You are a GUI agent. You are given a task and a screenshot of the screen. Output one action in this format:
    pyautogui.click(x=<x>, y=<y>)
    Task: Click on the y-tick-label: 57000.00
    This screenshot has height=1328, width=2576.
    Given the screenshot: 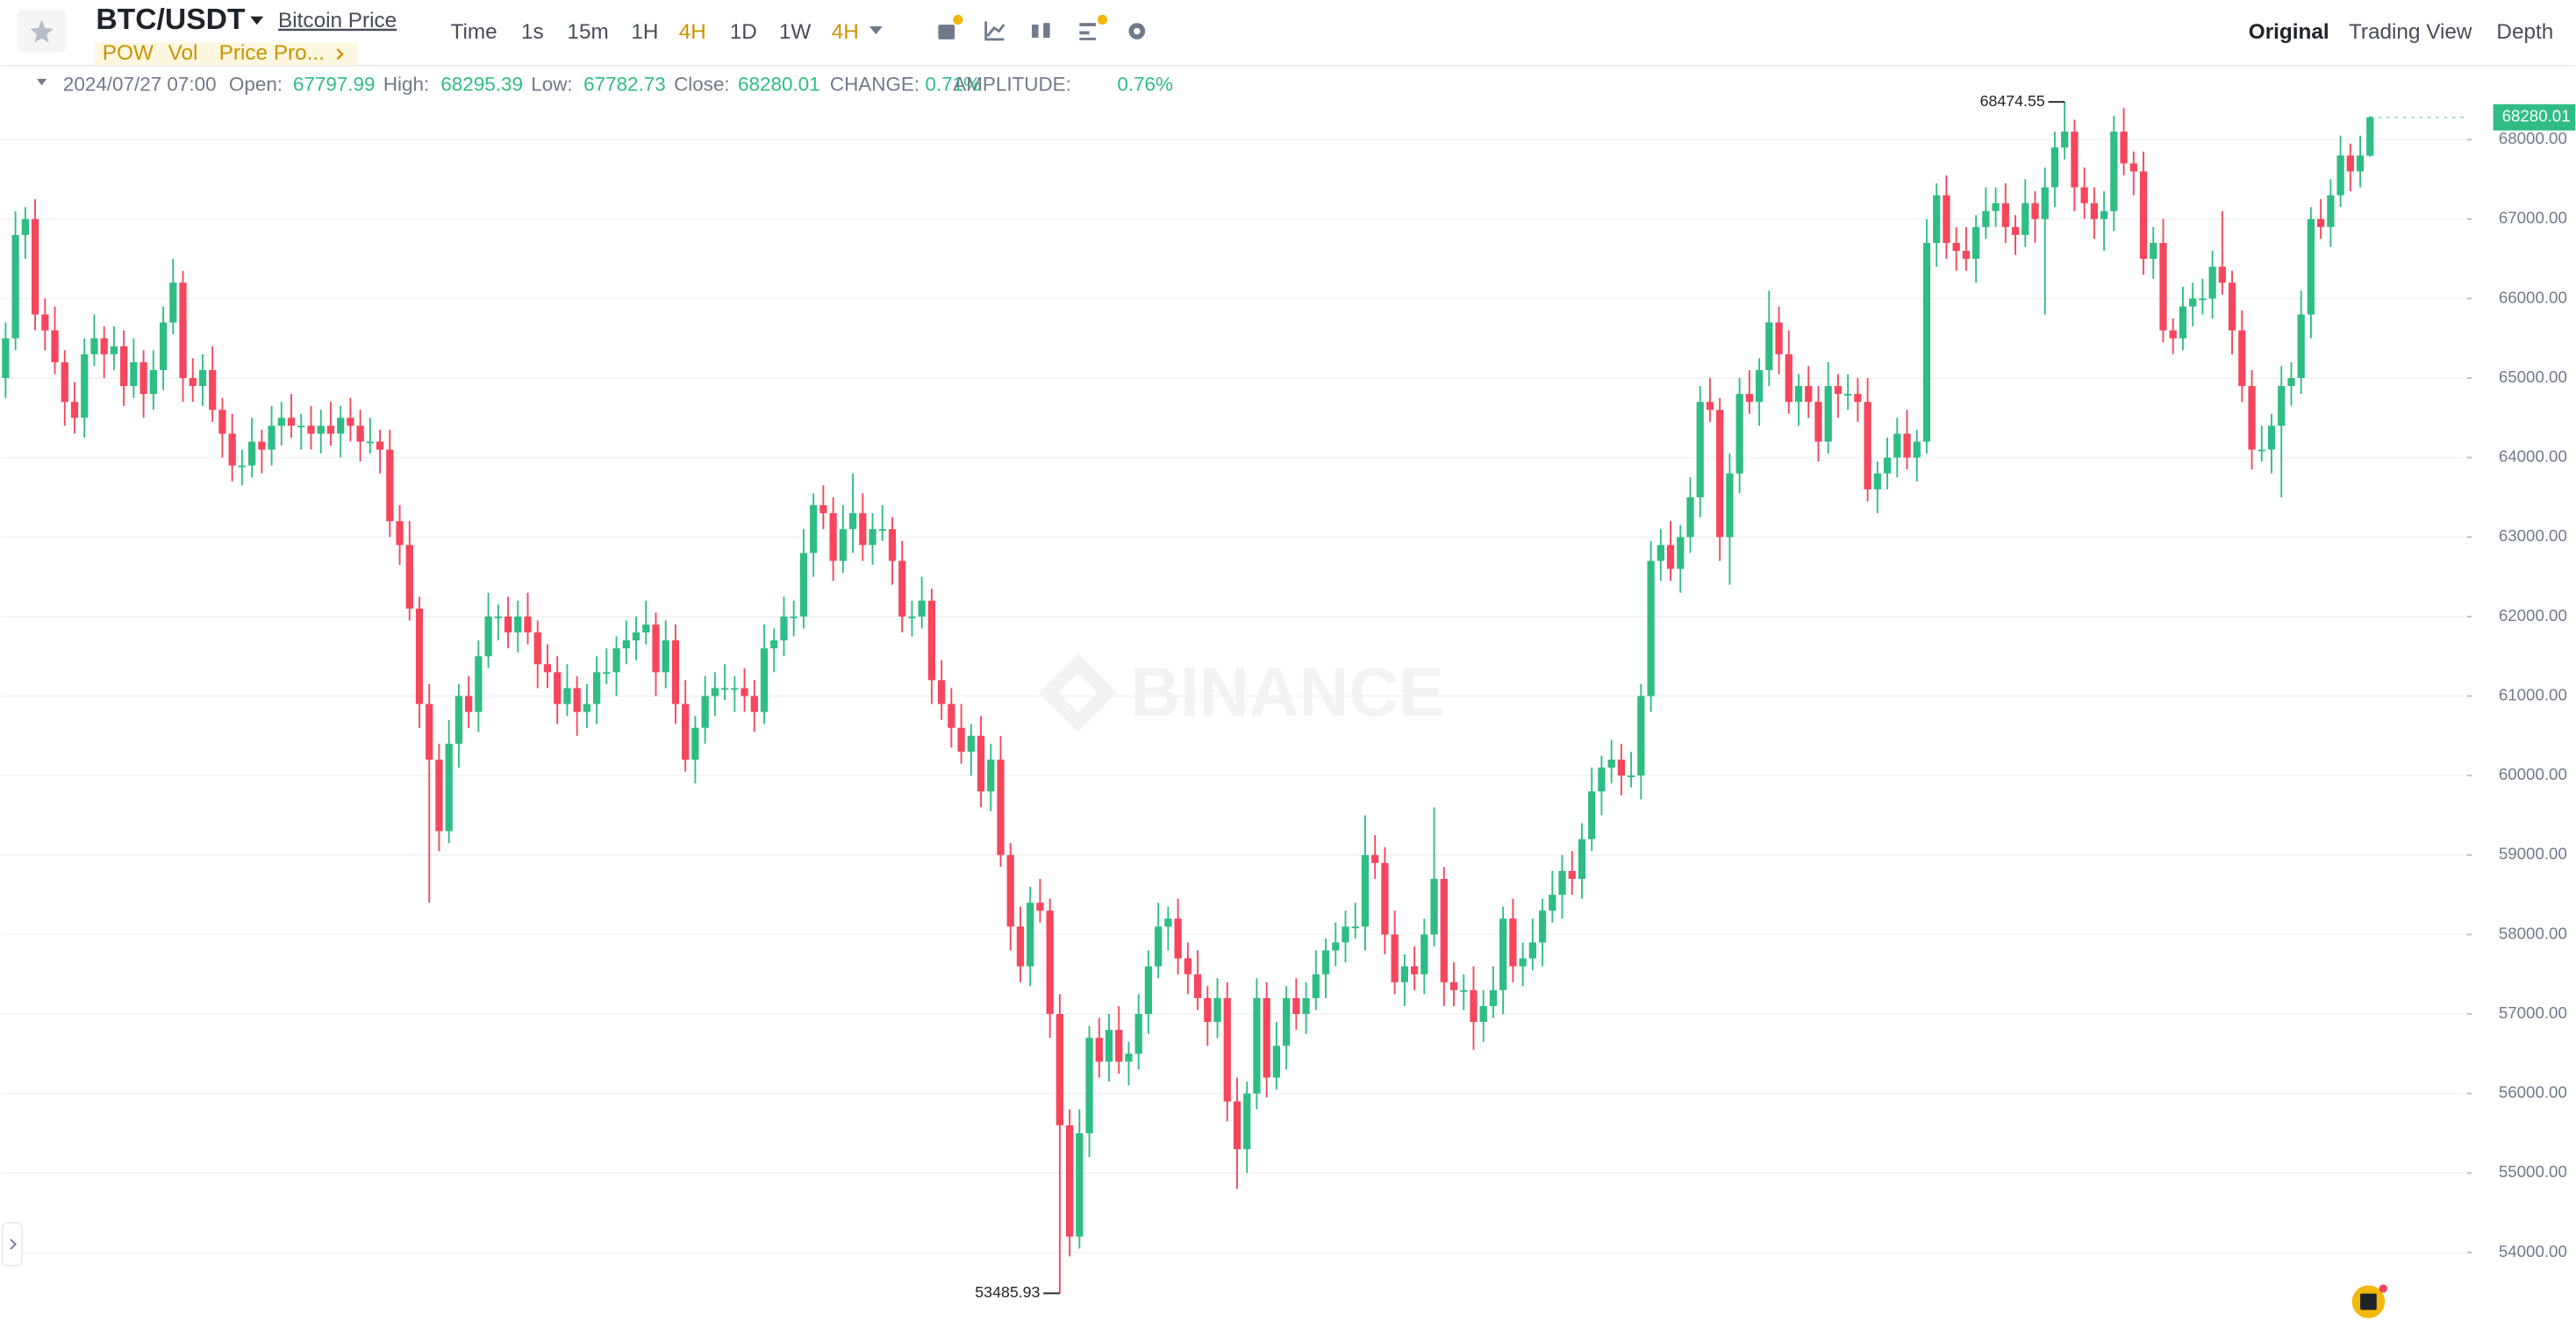 What is the action you would take?
    pyautogui.click(x=2533, y=1012)
    